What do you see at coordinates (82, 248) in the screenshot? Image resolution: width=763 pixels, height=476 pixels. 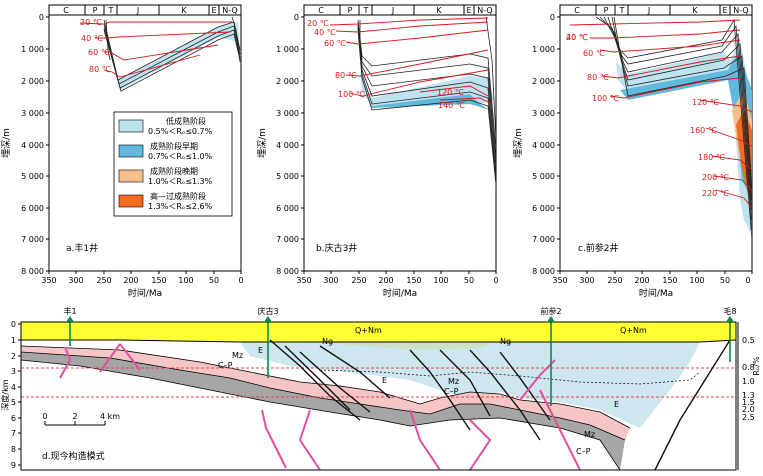 I see `panel-caption: a.丰1井` at bounding box center [82, 248].